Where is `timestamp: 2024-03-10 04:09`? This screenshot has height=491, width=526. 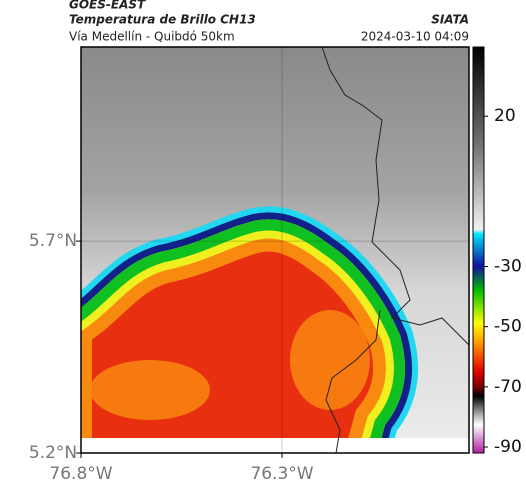 timestamp: 2024-03-10 04:09 is located at coordinates (415, 37).